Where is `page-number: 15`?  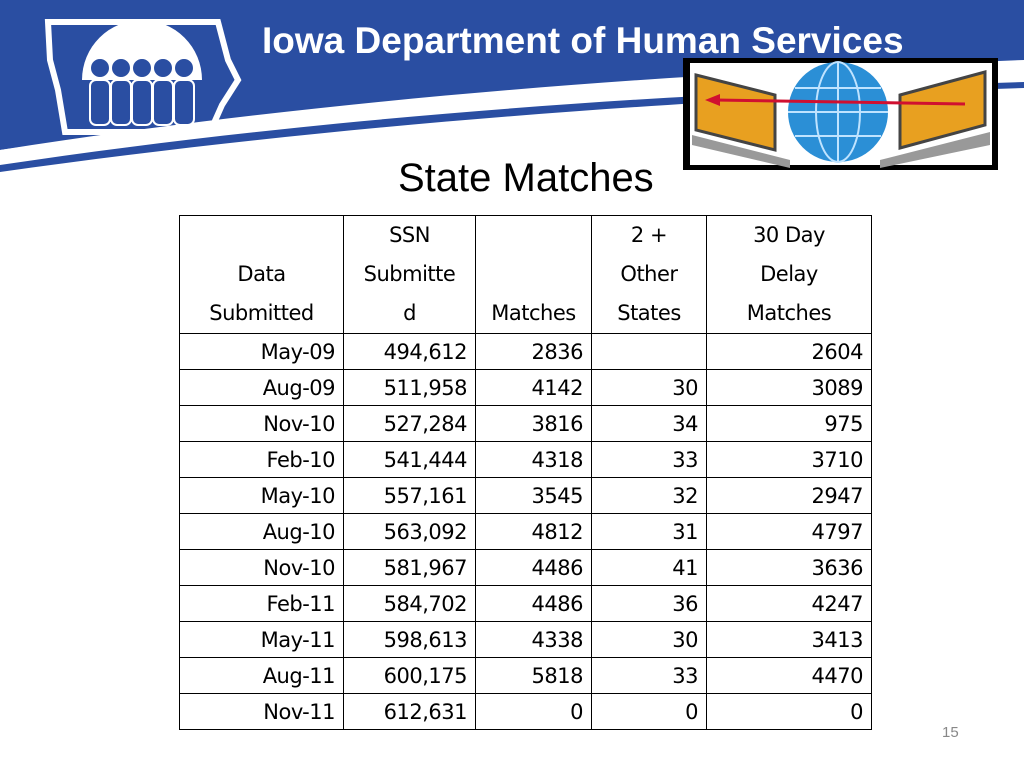
page-number: 15 is located at coordinates (950, 732).